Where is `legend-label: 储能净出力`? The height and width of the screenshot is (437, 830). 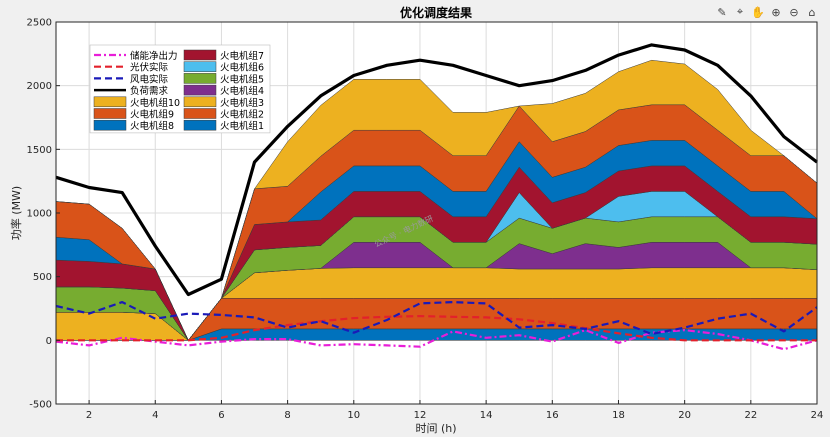
legend-label: 储能净出力 is located at coordinates (154, 56).